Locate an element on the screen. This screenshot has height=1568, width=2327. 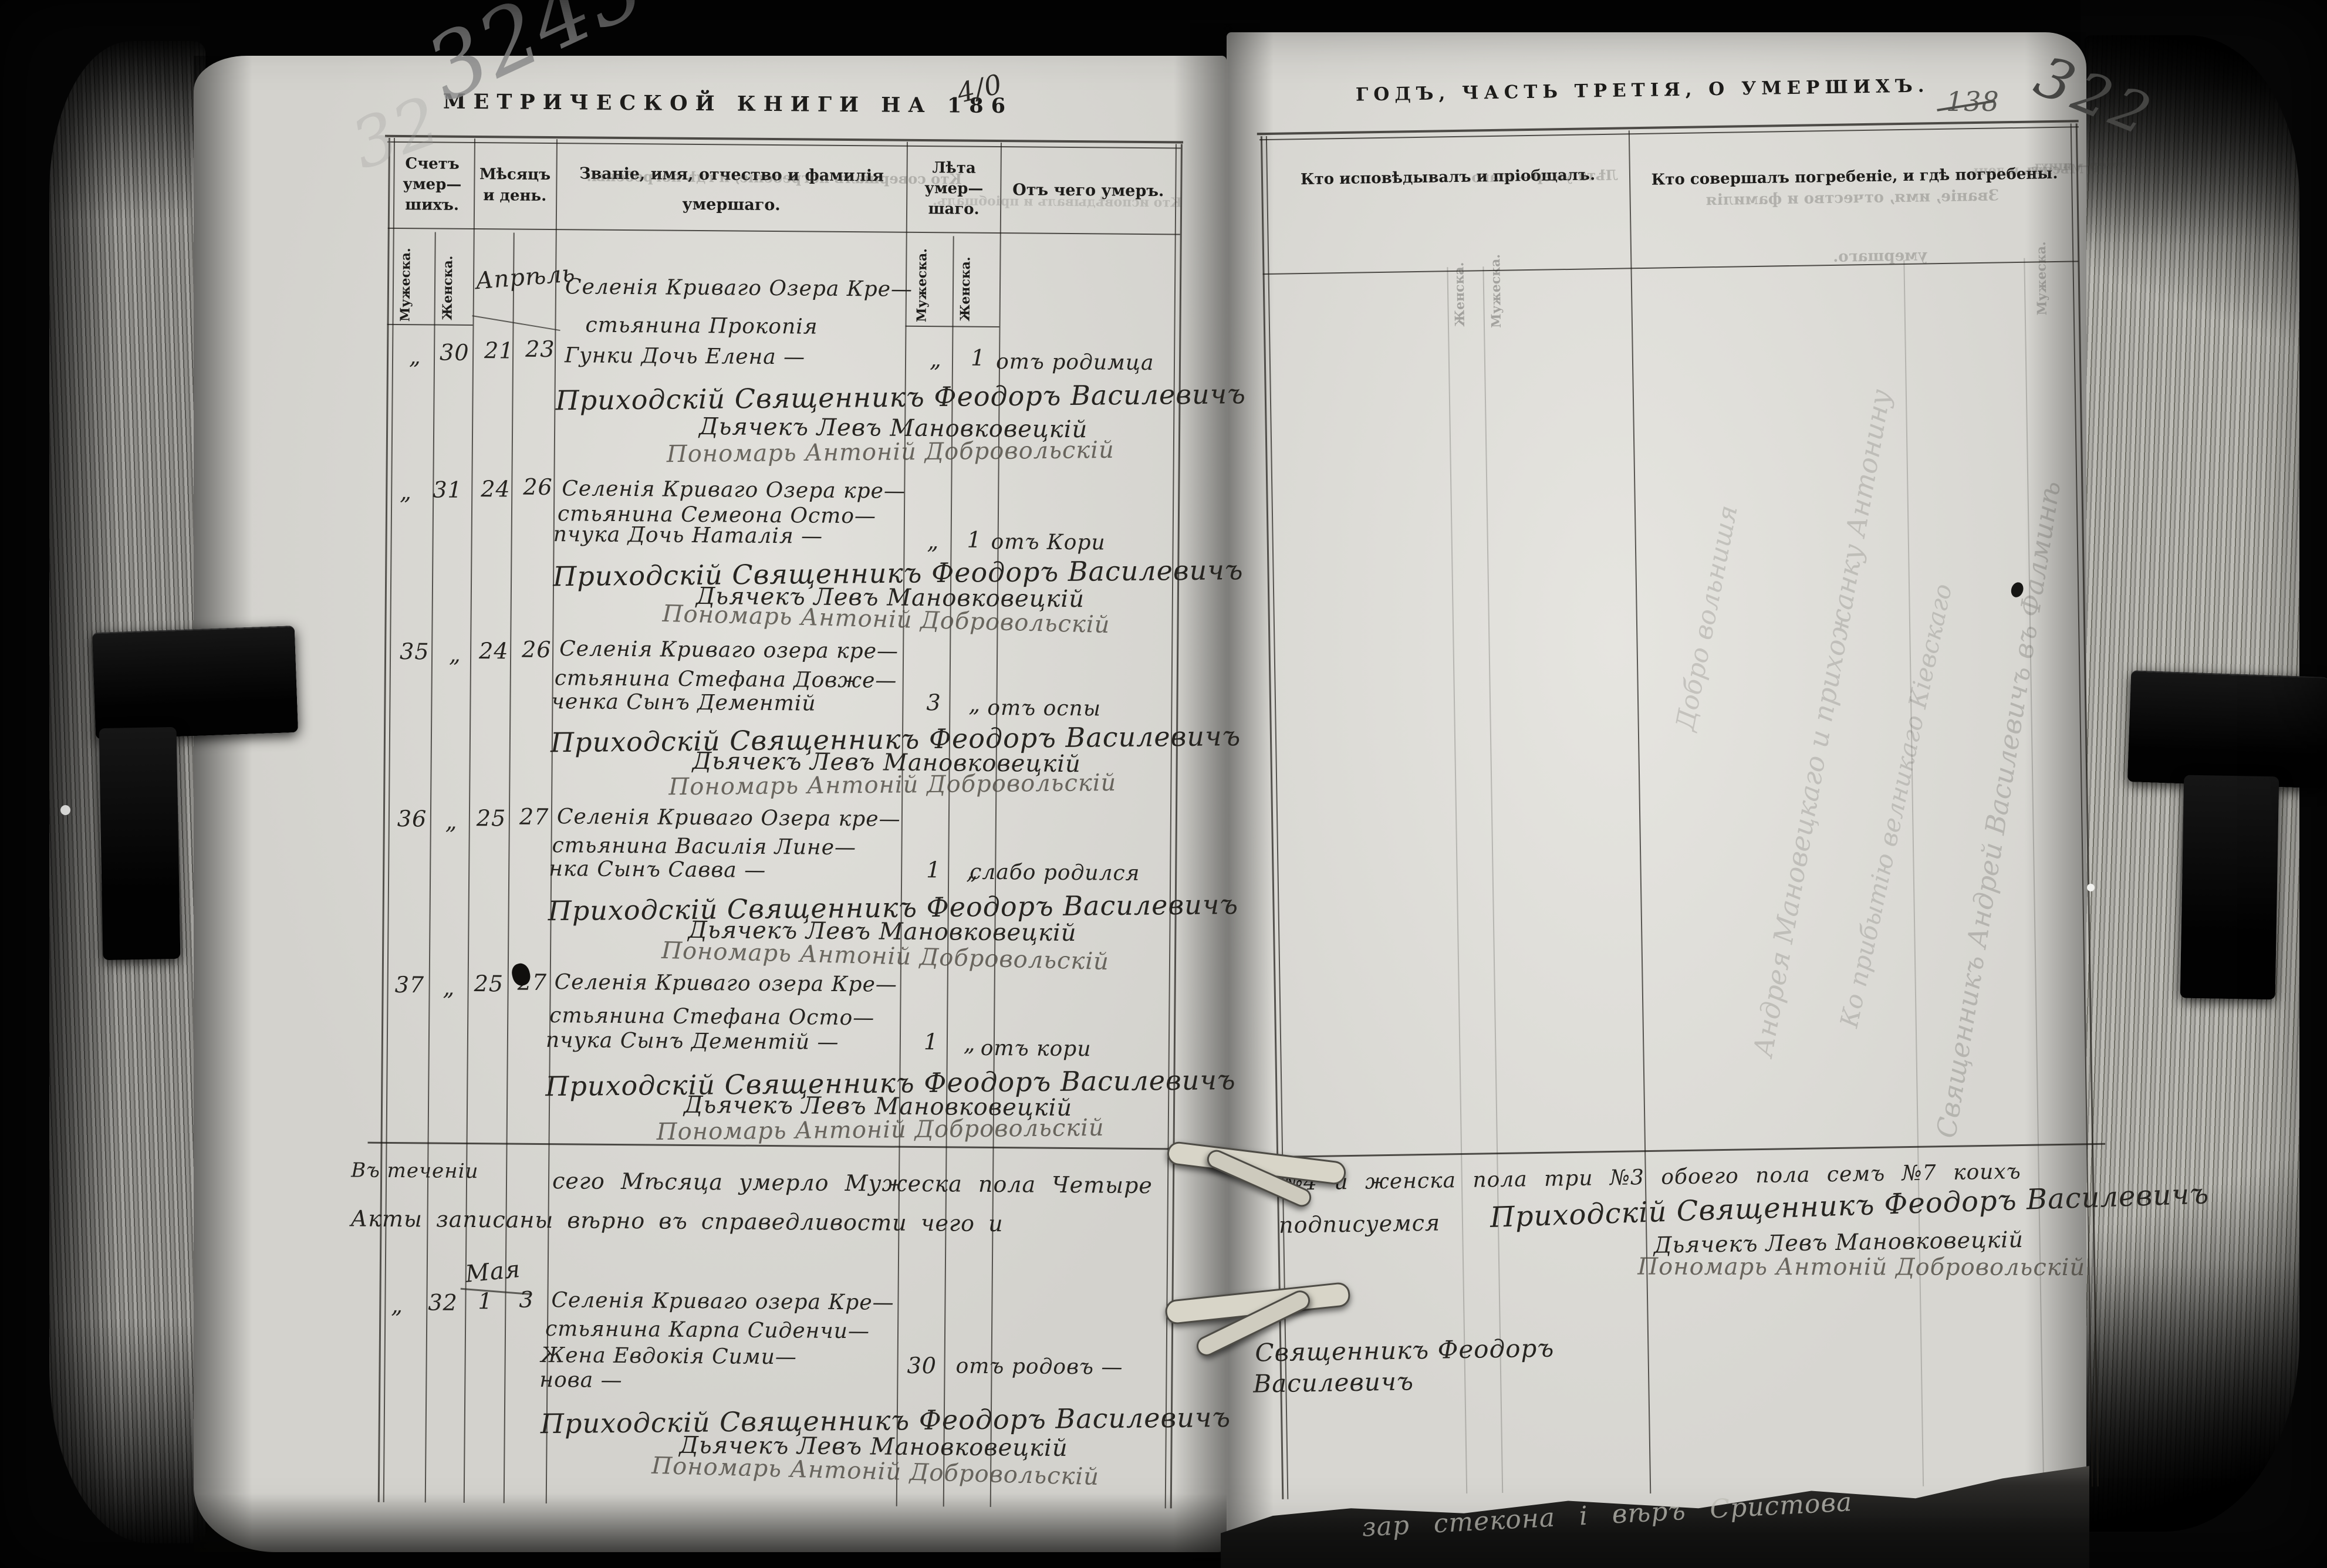
bleed-mirrored-count-header: Счетъ умер— шихъ. is located at coordinates (2101, 165).